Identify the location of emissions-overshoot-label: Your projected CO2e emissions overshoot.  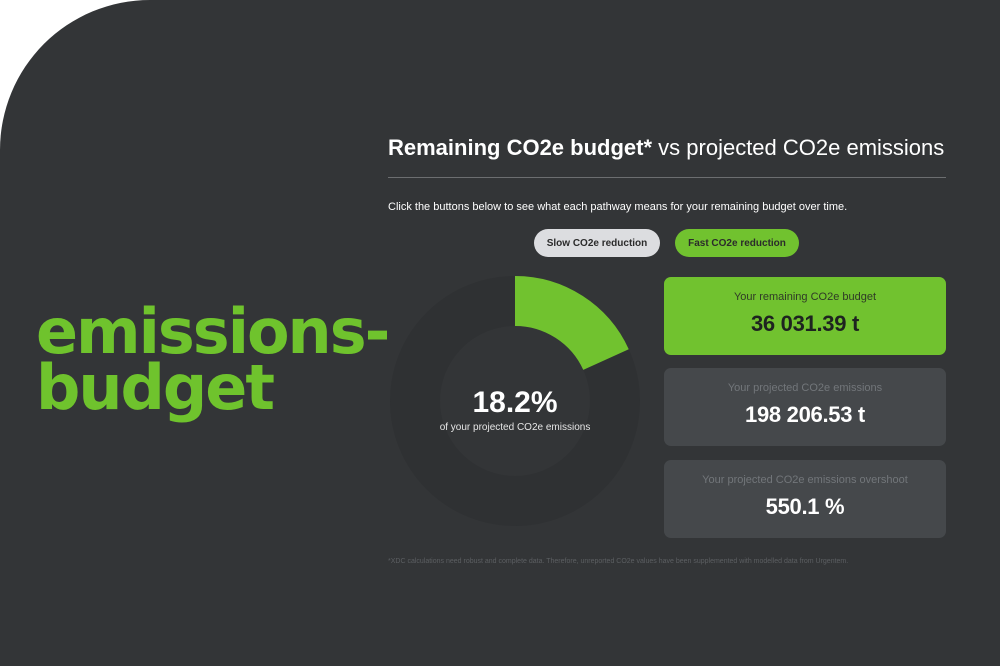
(805, 480).